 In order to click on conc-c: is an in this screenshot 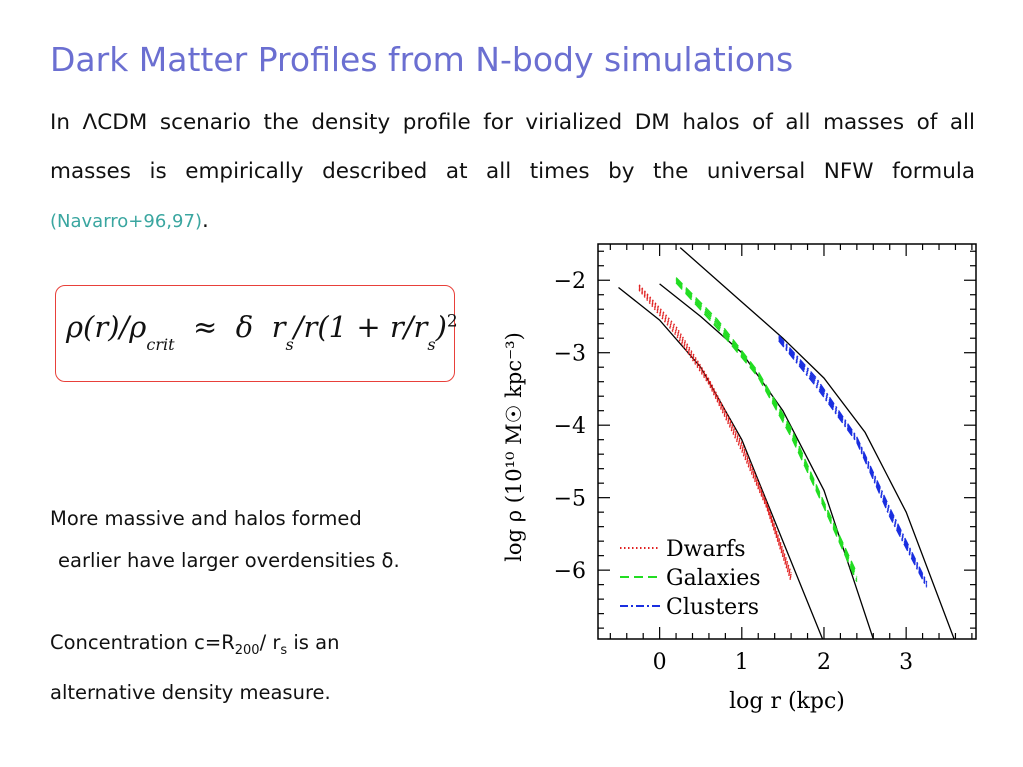, I will do `click(316, 642)`.